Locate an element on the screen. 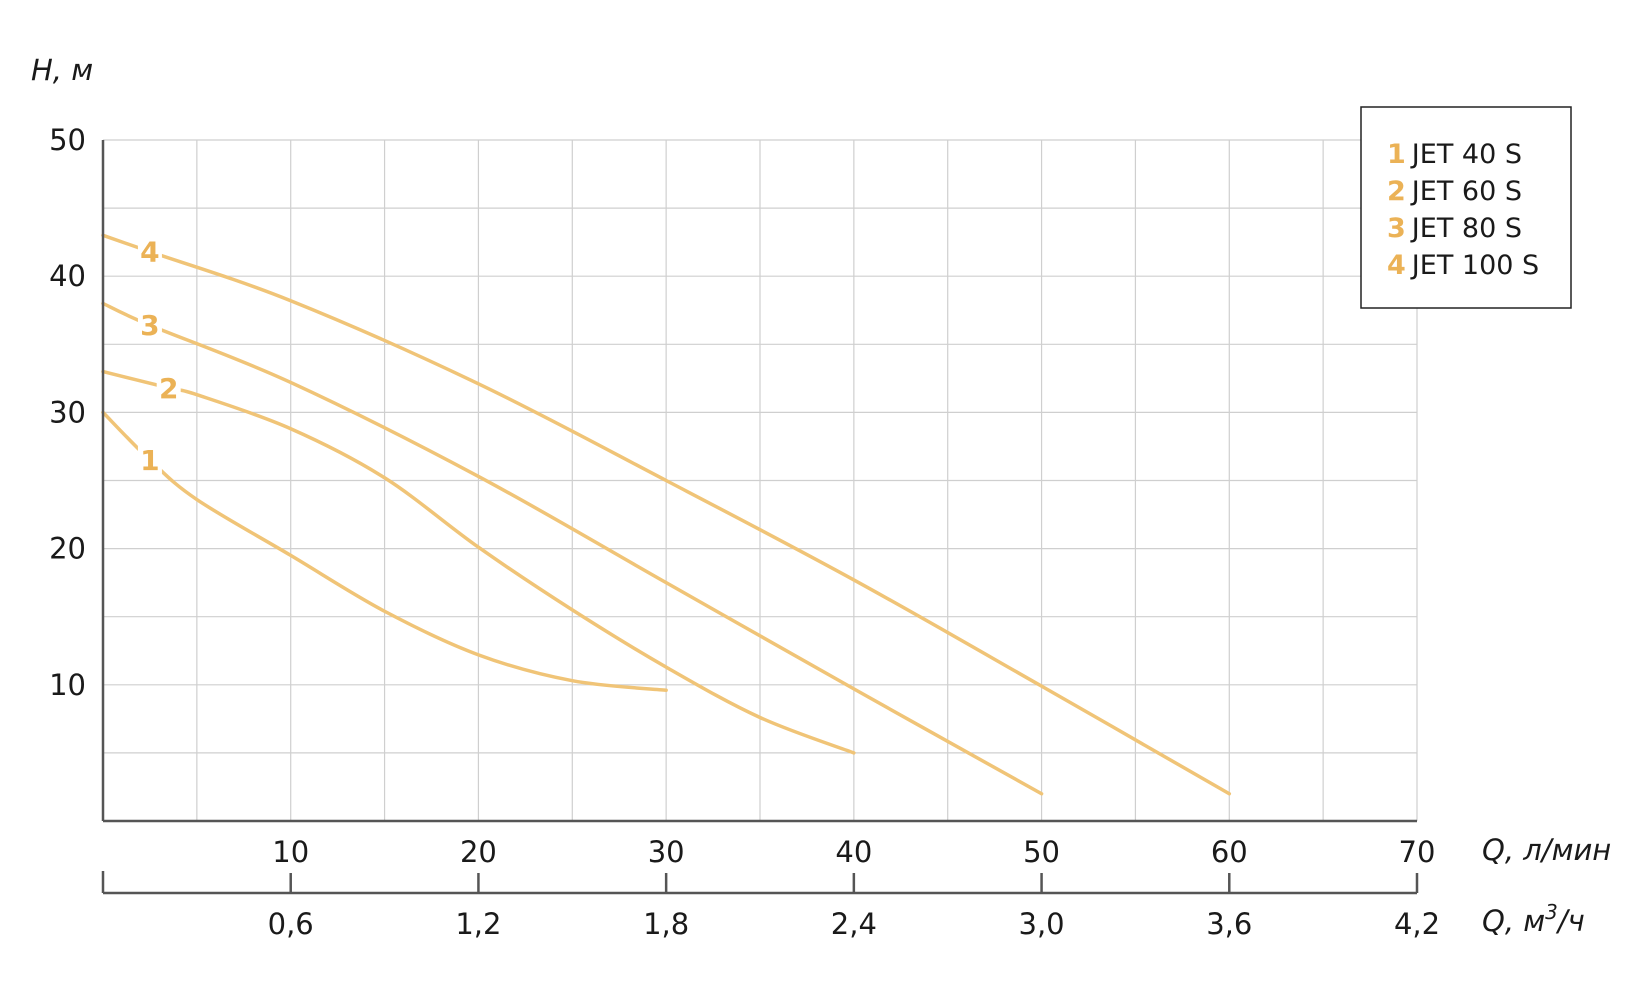 The width and height of the screenshot is (1652, 1008). legend-box is located at coordinates (1466, 207).